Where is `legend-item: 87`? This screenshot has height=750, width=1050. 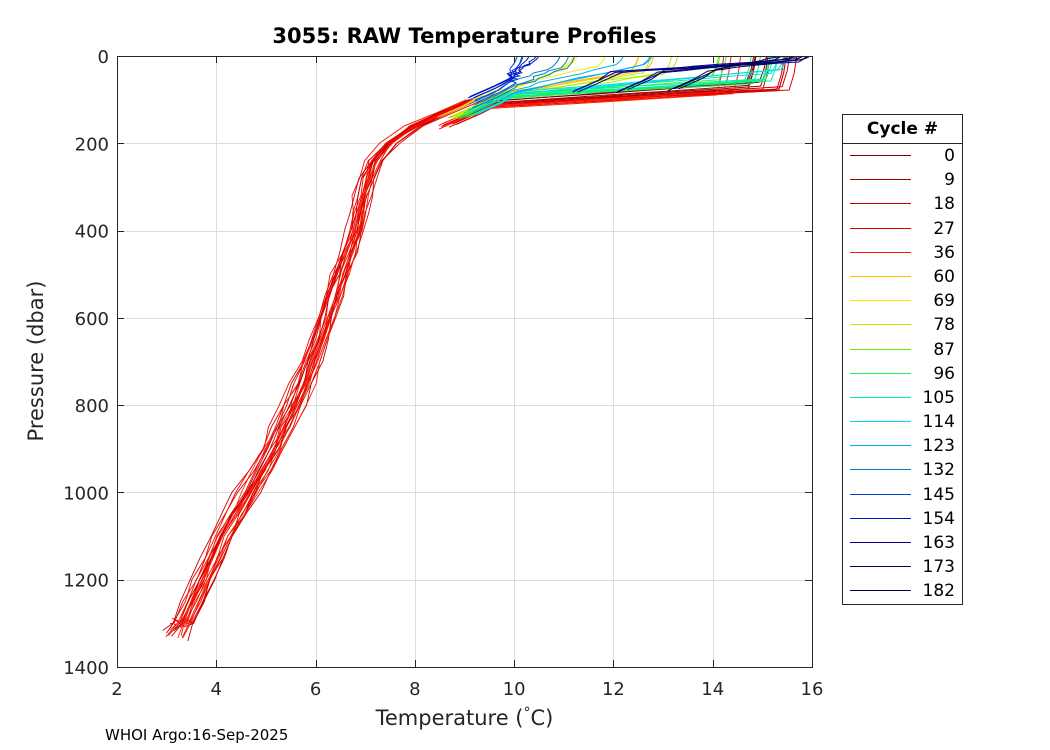
legend-item: 87 is located at coordinates (902, 350).